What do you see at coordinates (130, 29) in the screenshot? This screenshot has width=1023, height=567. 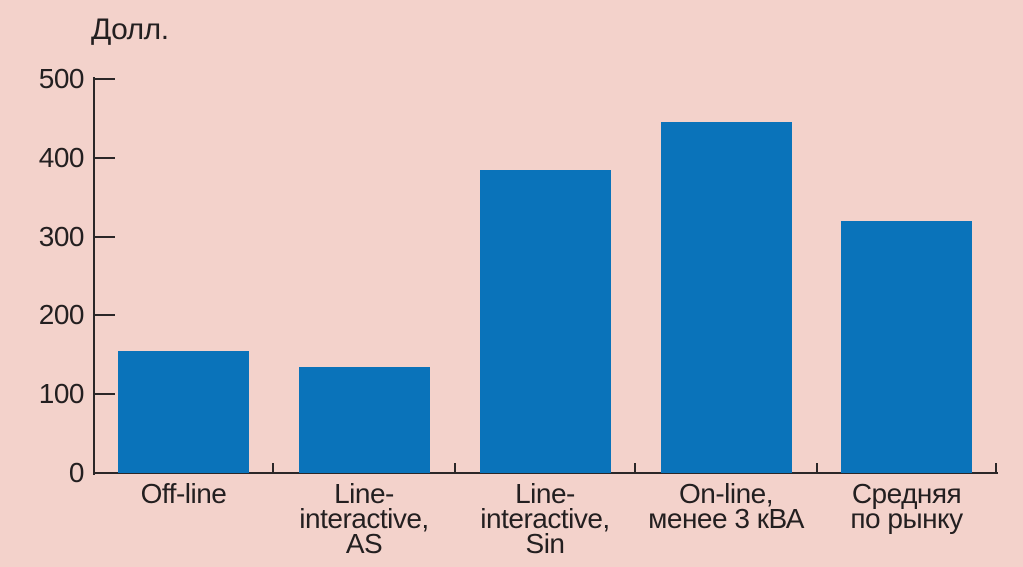 I see `y-axis-title: Долл.` at bounding box center [130, 29].